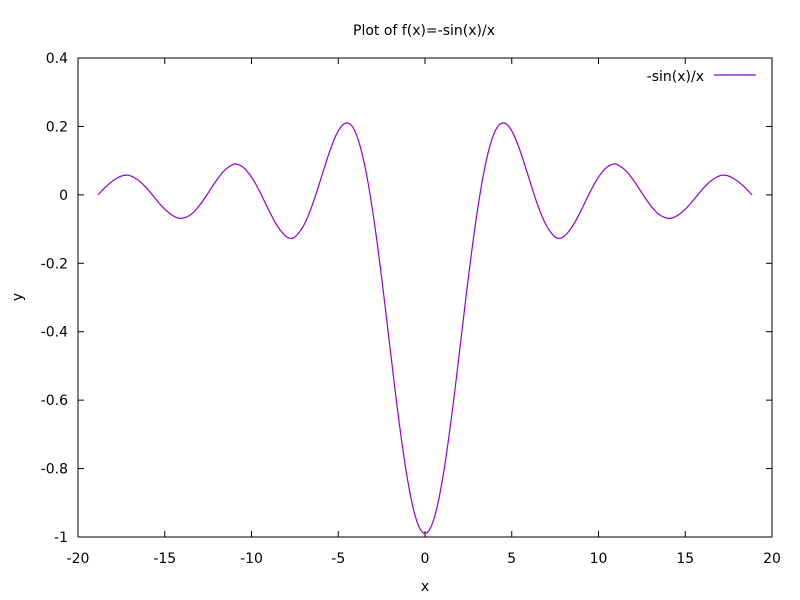  I want to click on y-tick-label: -0.2, so click(54, 264).